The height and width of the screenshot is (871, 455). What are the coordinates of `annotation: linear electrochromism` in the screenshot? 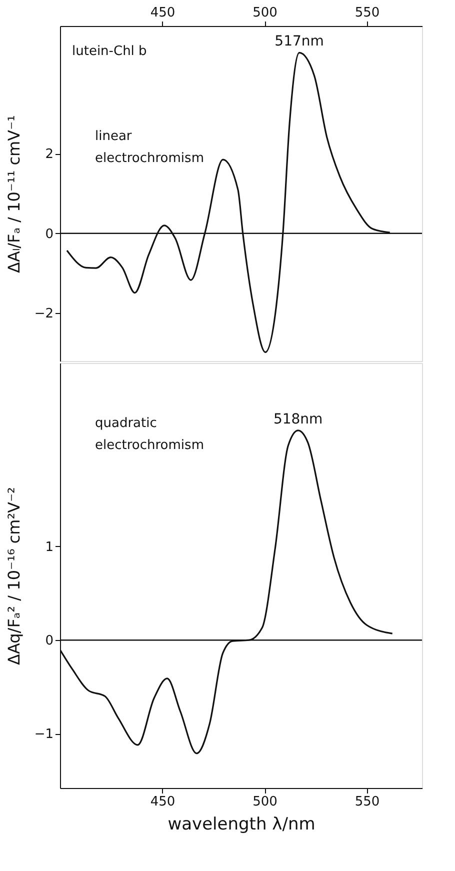 It's located at (149, 147).